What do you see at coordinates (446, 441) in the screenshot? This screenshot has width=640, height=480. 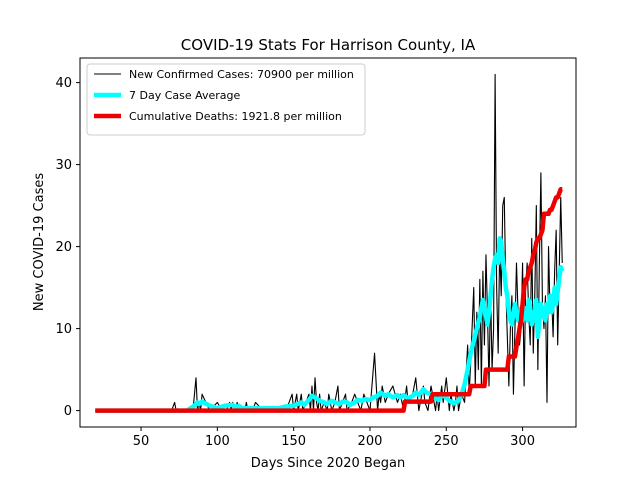 I see `x-tick-label: 250` at bounding box center [446, 441].